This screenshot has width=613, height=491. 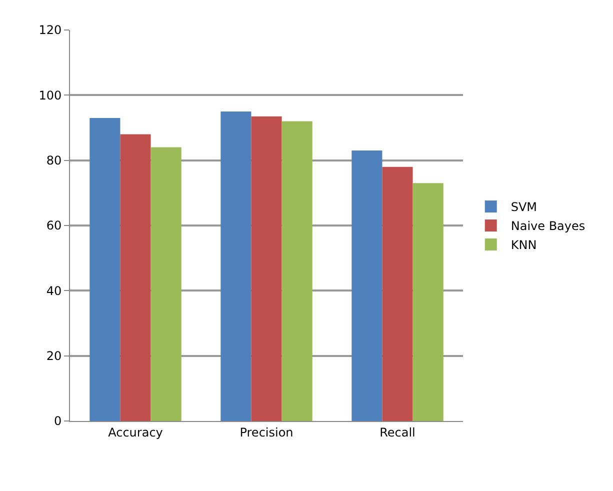 What do you see at coordinates (523, 245) in the screenshot?
I see `legend-label: KNN` at bounding box center [523, 245].